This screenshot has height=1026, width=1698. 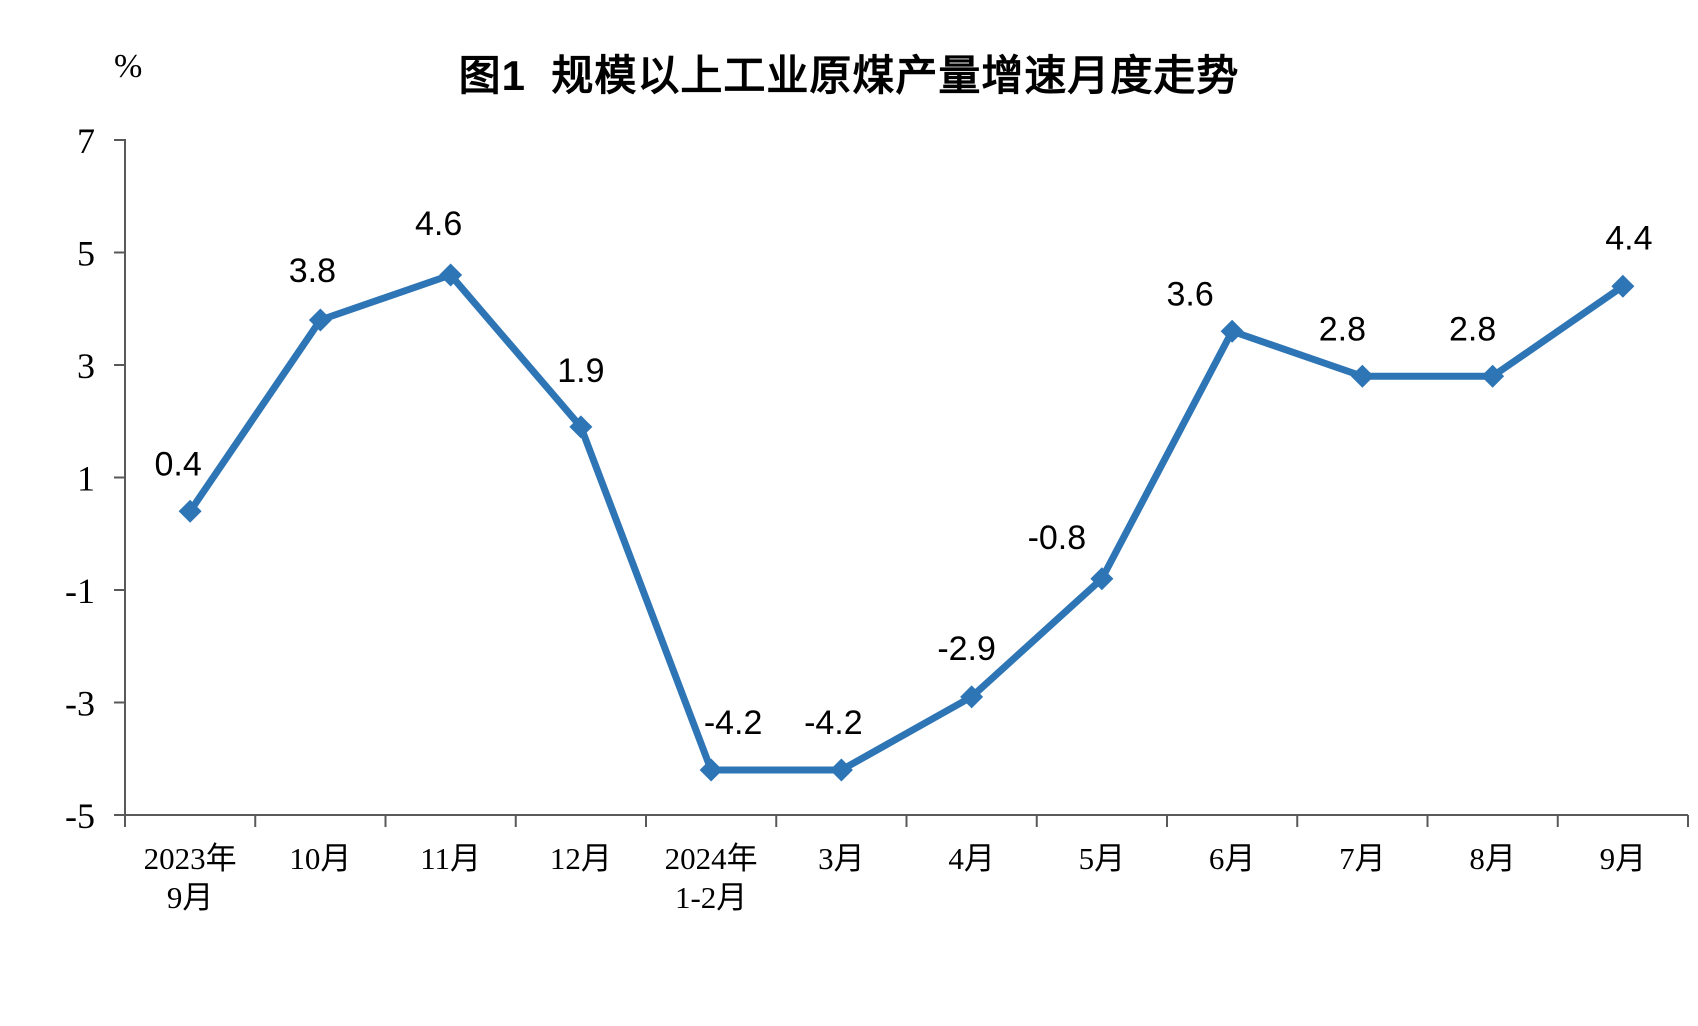 I want to click on x-axis-label: 1-2月, so click(x=711, y=897).